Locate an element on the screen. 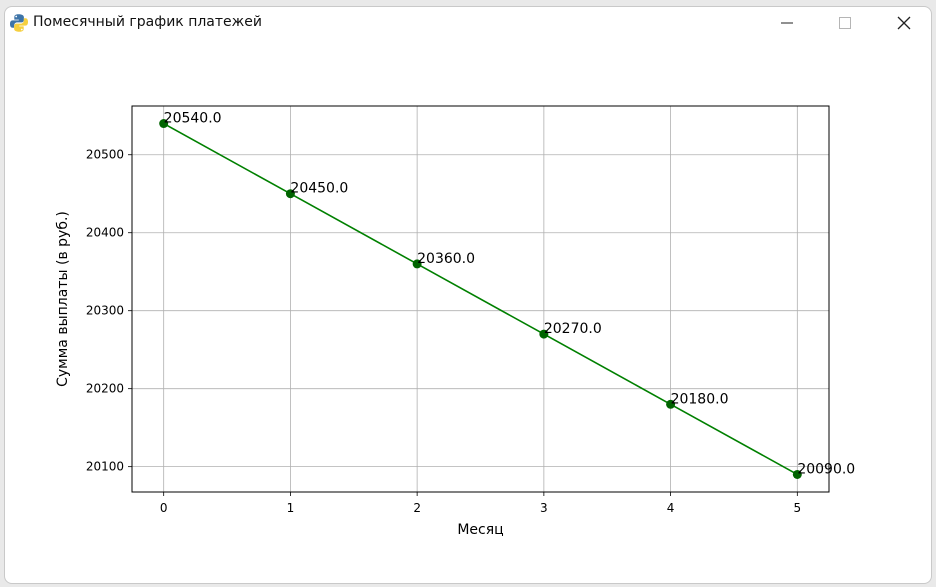 The image size is (936, 587). data-label: 20450.0 is located at coordinates (319, 189).